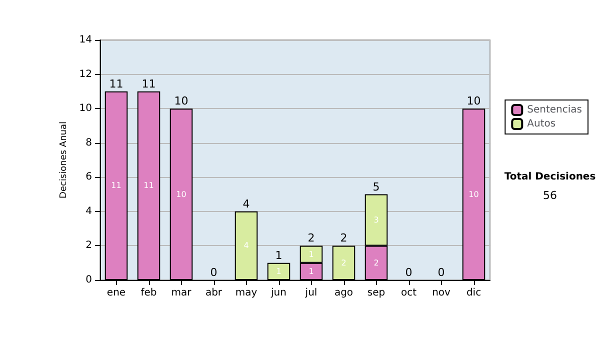  What do you see at coordinates (408, 293) in the screenshot?
I see `x-tick-label: oct` at bounding box center [408, 293].